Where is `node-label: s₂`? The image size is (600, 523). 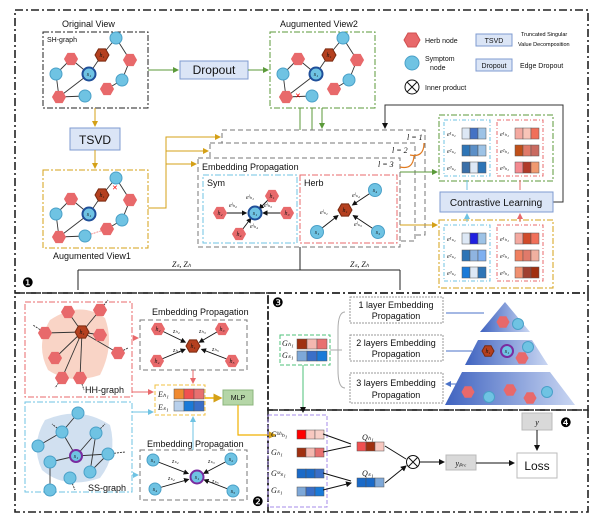
node-label: s₂ is located at coordinates (231, 460).